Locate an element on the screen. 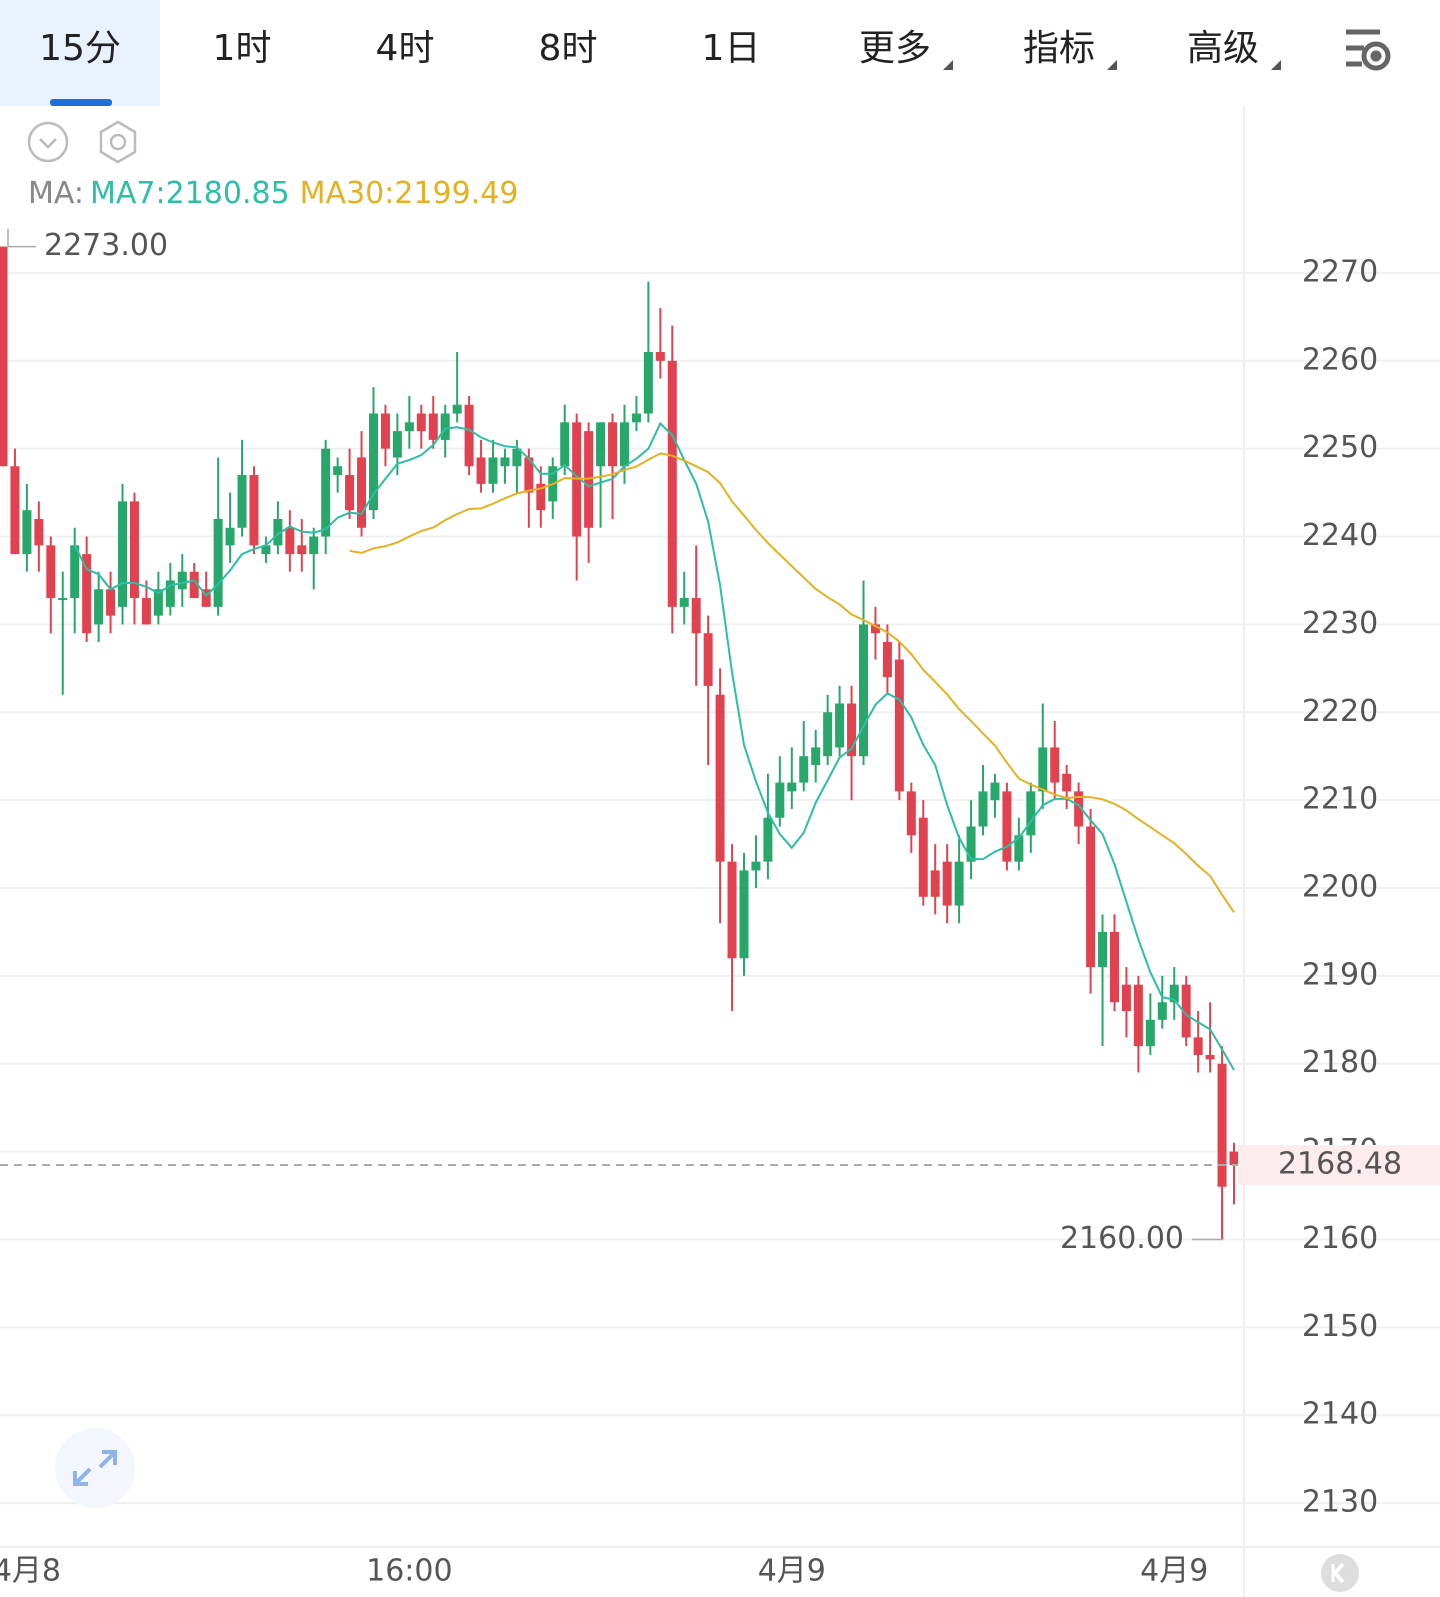 This screenshot has height=1597, width=1440. collapse-icon is located at coordinates (48, 142).